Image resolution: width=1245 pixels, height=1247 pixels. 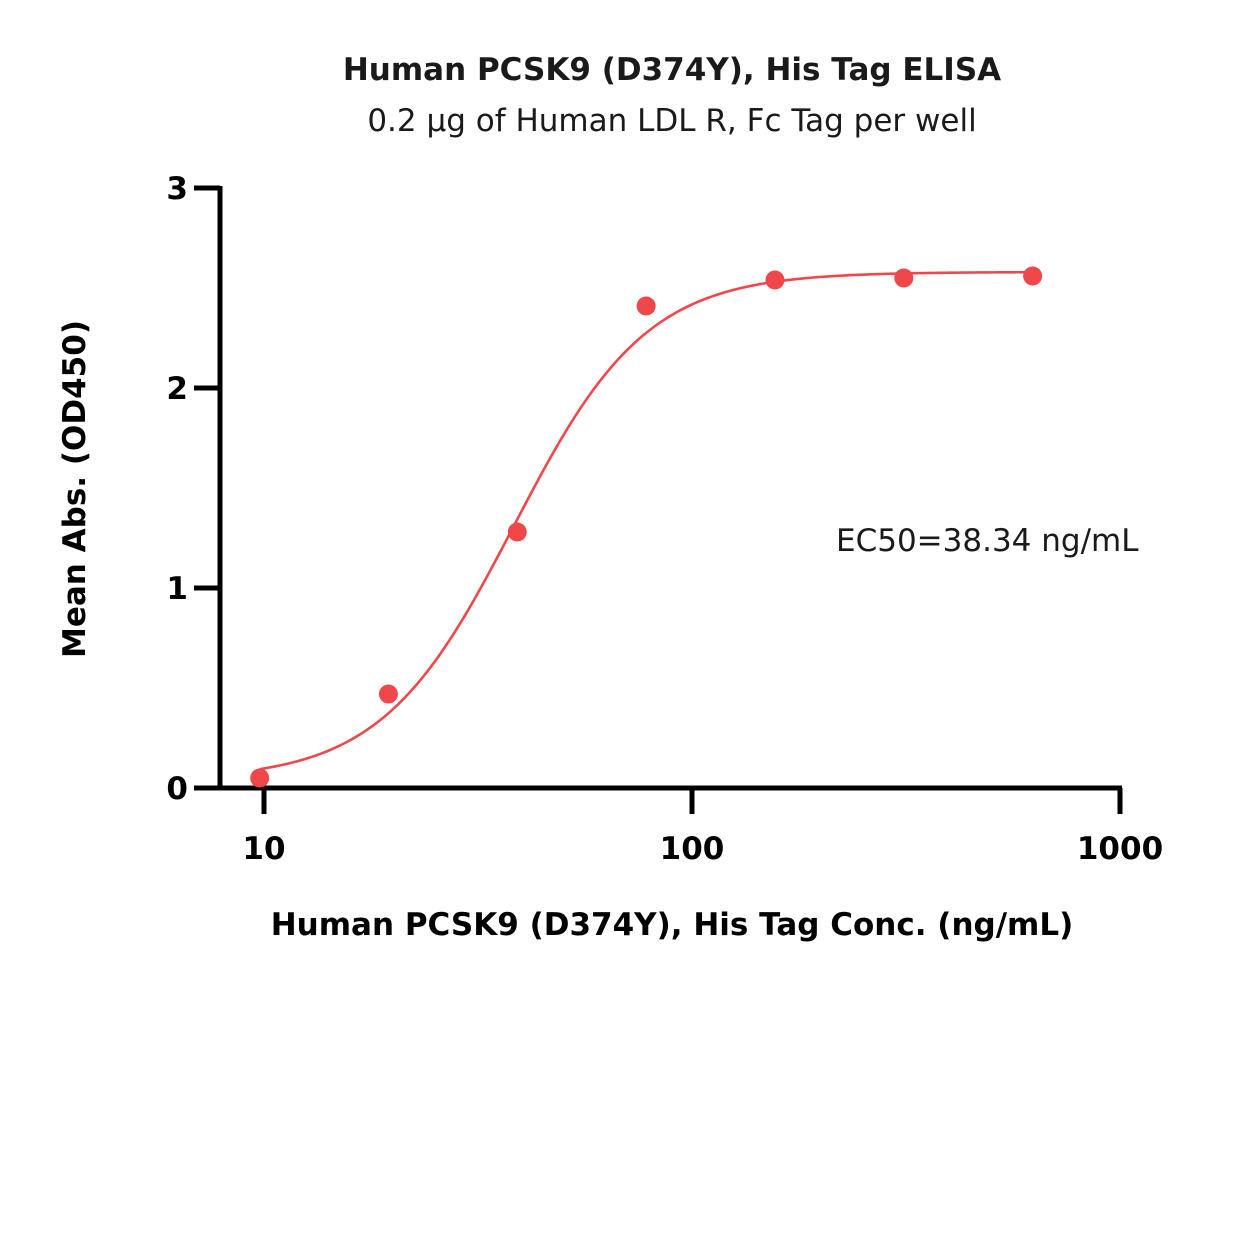 I want to click on y-axis: 0 1 2 3, so click(x=194, y=489).